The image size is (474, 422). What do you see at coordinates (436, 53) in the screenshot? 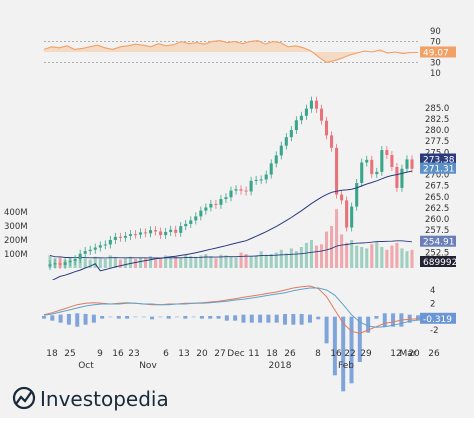
I see `rsi-current-value-text: 49.07` at bounding box center [436, 53].